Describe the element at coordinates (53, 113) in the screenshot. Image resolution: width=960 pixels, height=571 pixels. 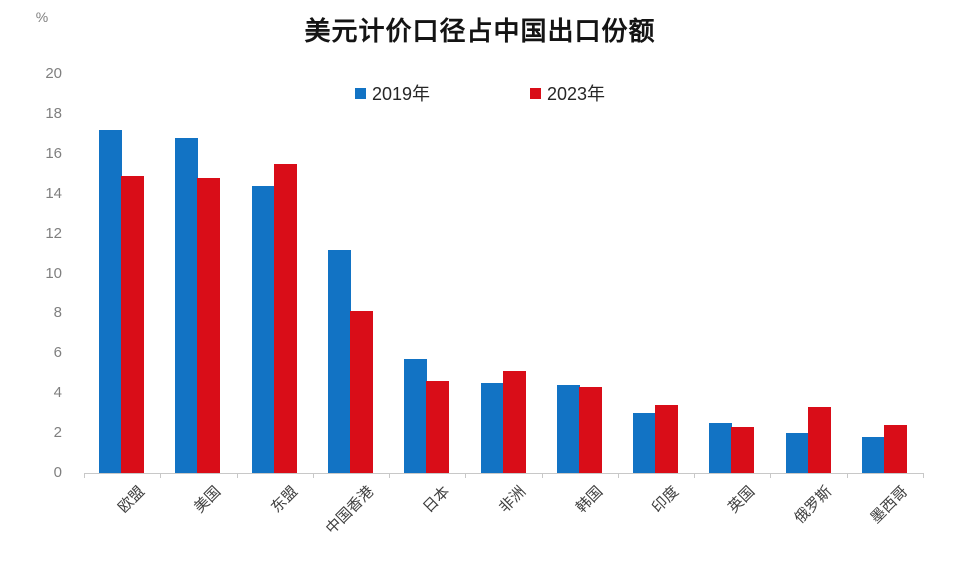
I see `y-tick-label: 18` at that location.